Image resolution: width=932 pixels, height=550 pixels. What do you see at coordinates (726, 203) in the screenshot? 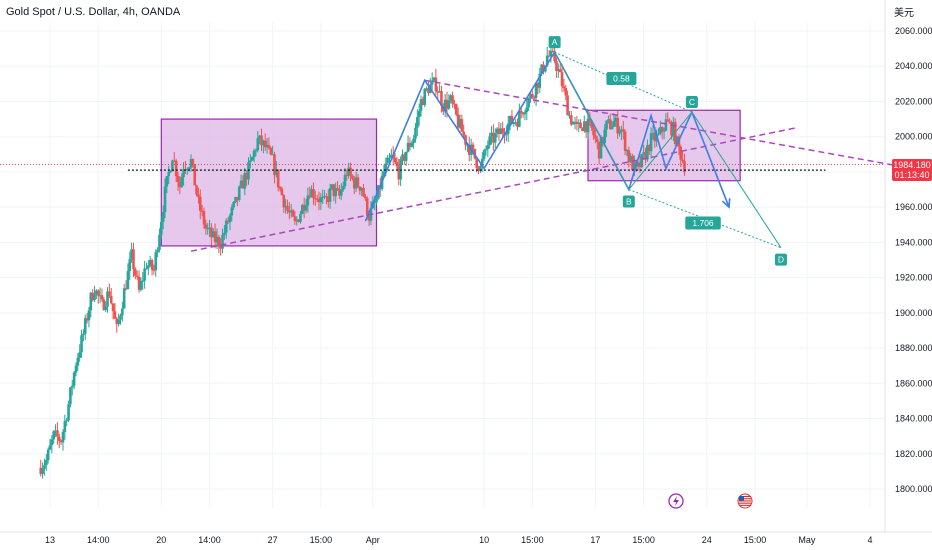
I see `wave-arrowhead` at bounding box center [726, 203].